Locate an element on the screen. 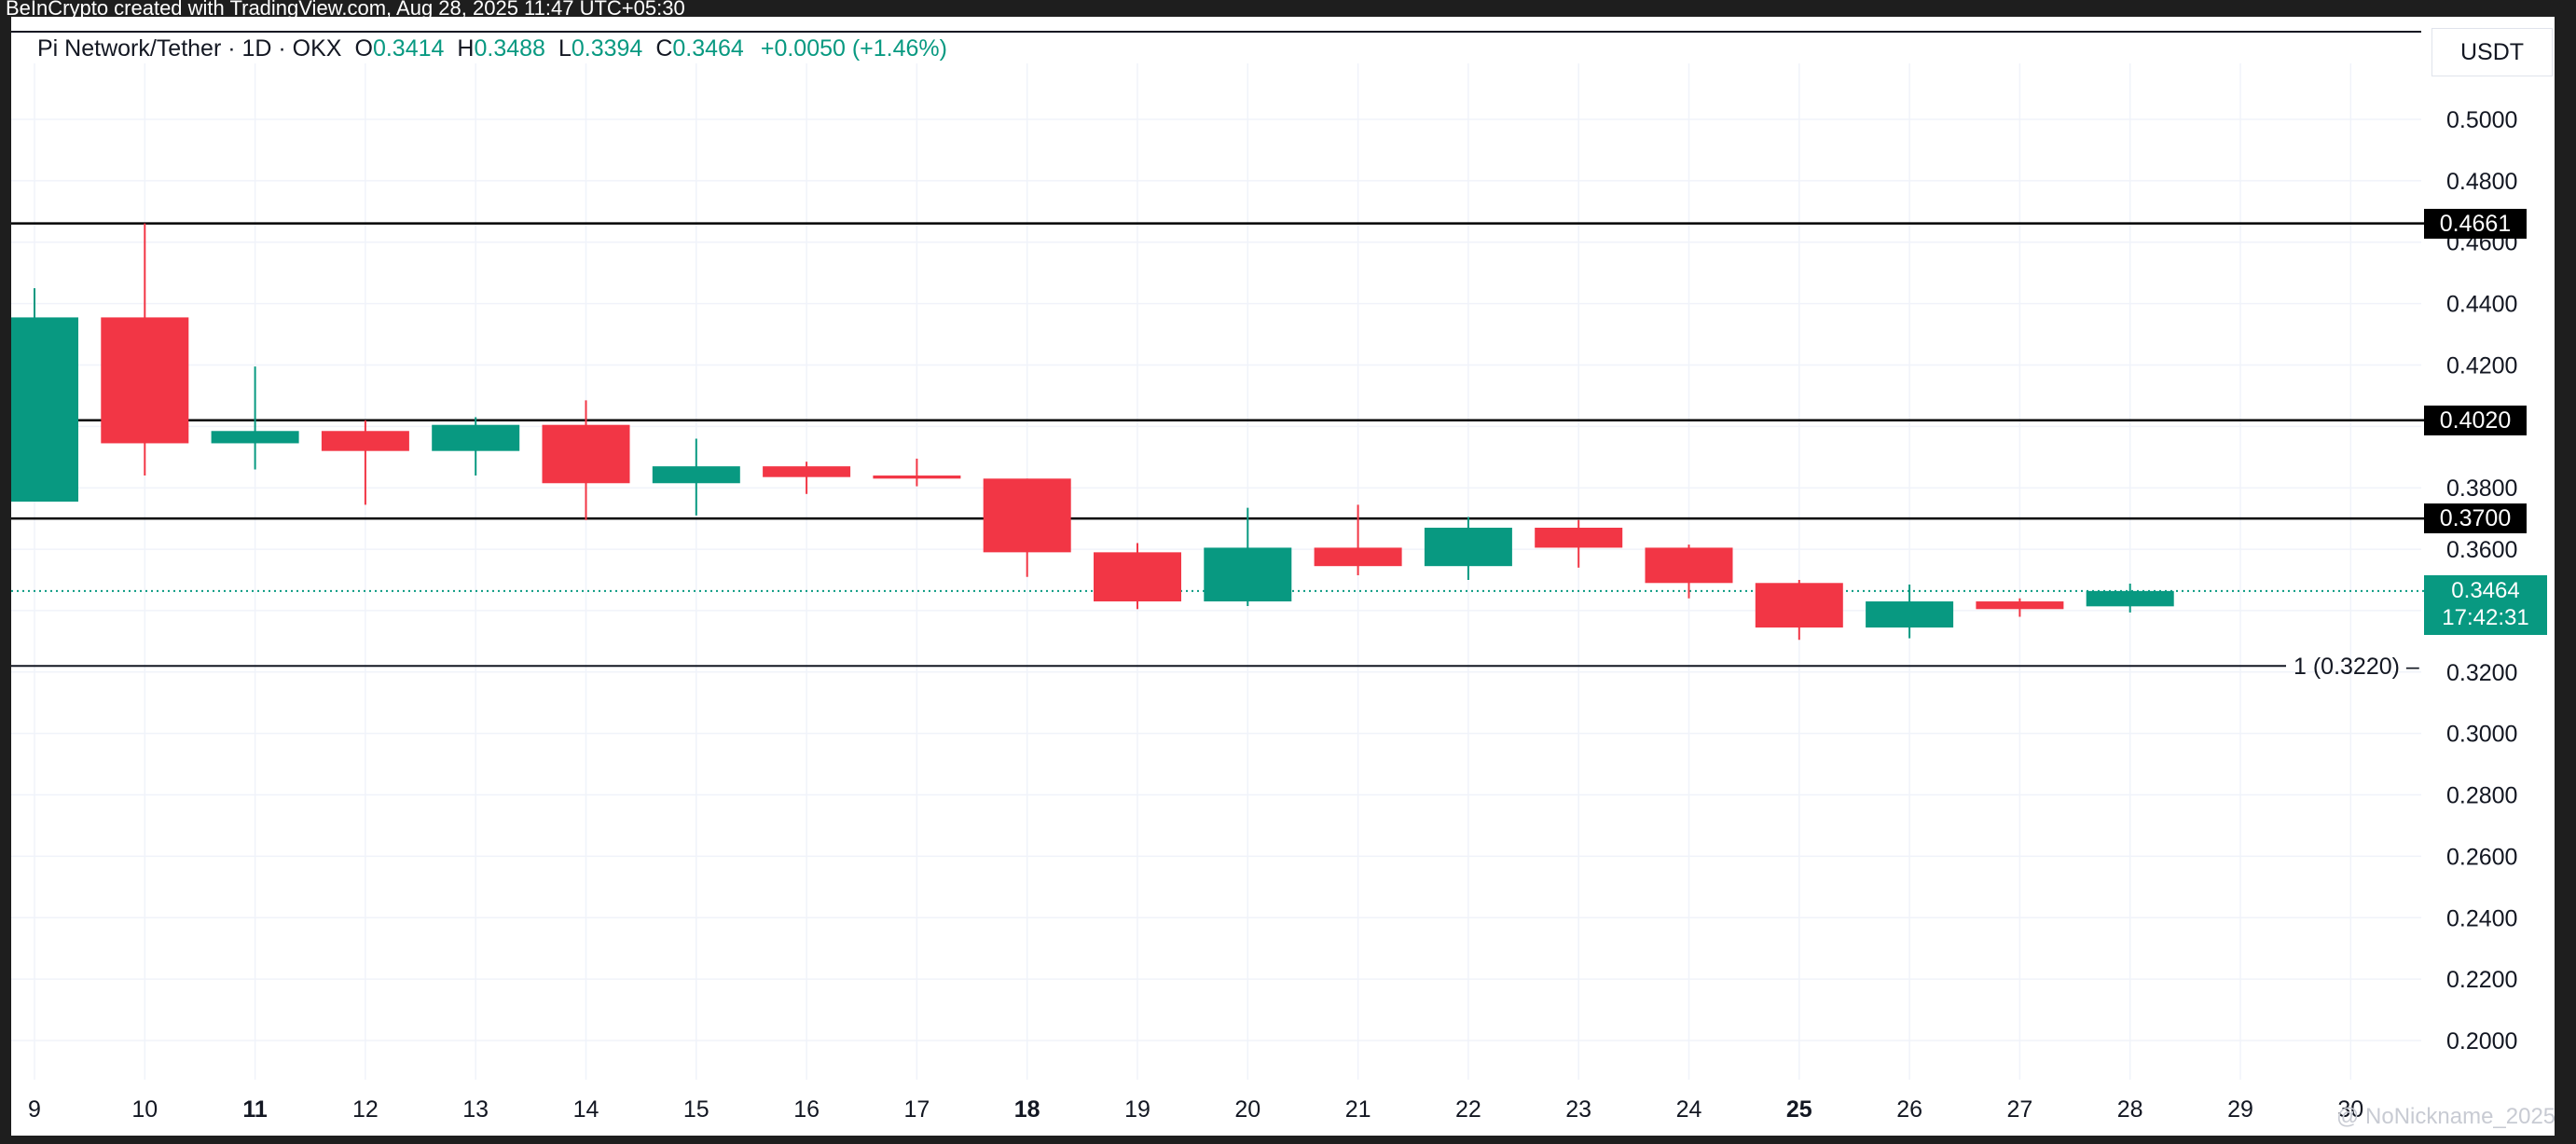 This screenshot has height=1144, width=2576. y-tick-label: 0.3600 is located at coordinates (2481, 550).